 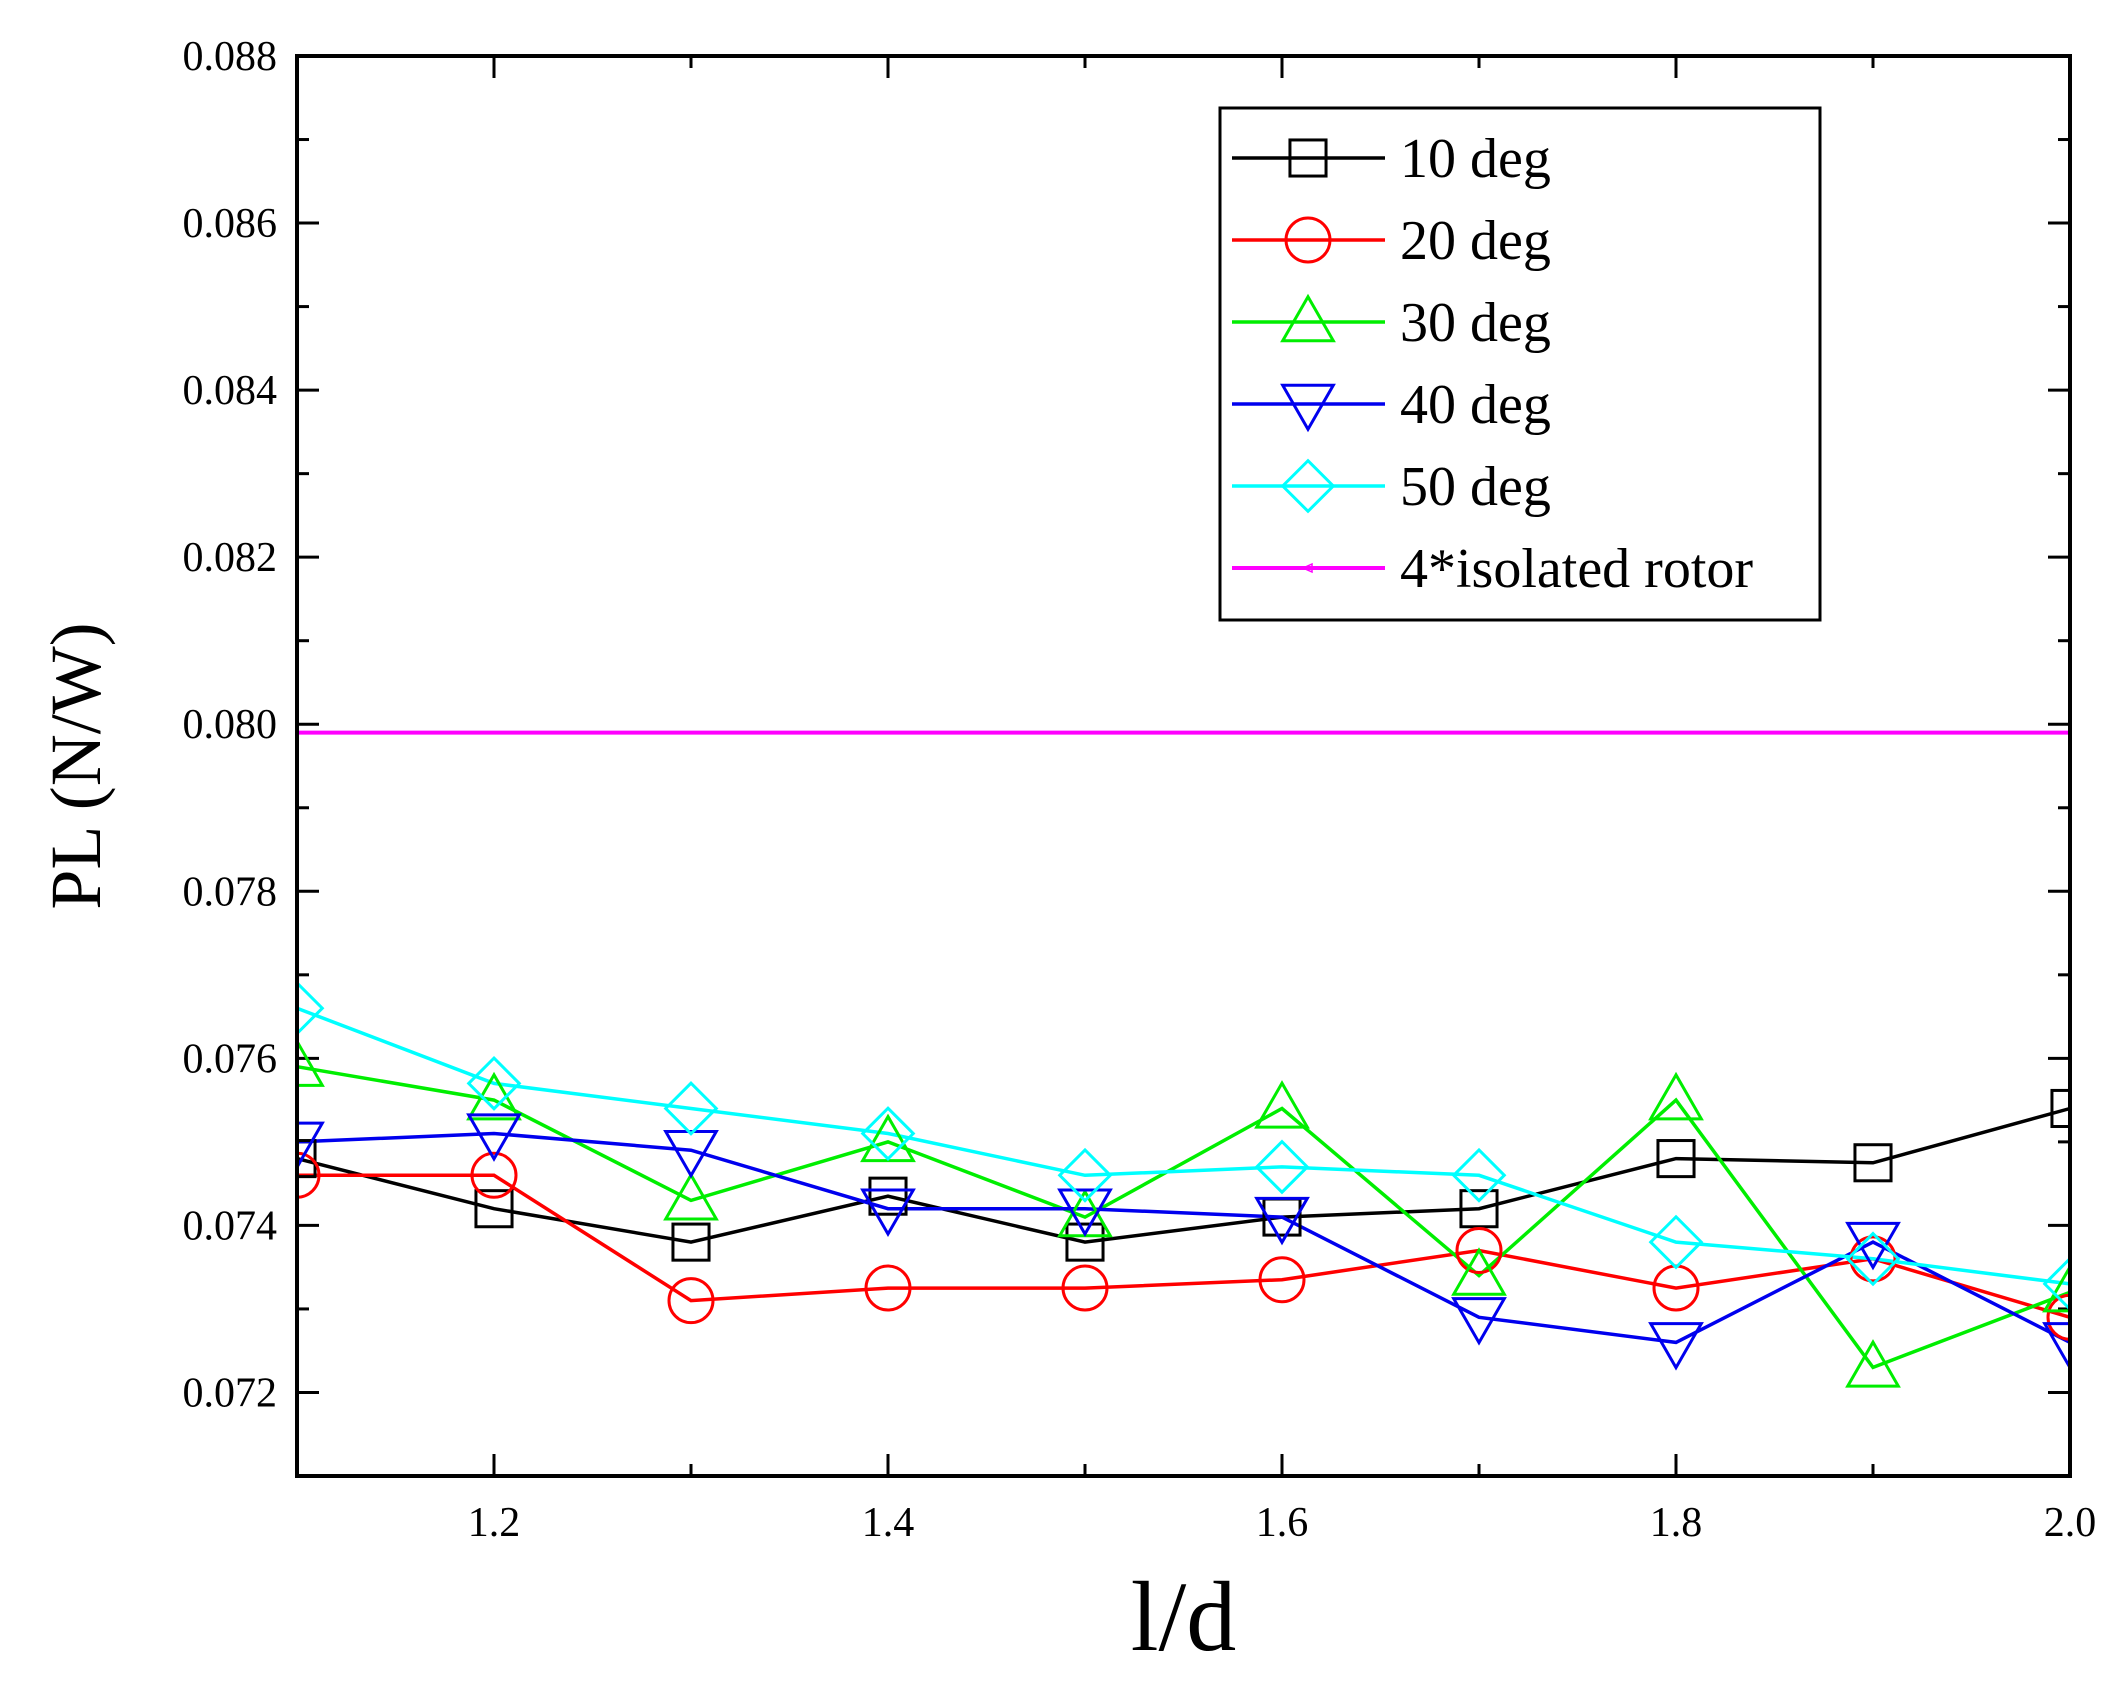 I want to click on legend-marker-40-deg, so click(x=1308, y=408).